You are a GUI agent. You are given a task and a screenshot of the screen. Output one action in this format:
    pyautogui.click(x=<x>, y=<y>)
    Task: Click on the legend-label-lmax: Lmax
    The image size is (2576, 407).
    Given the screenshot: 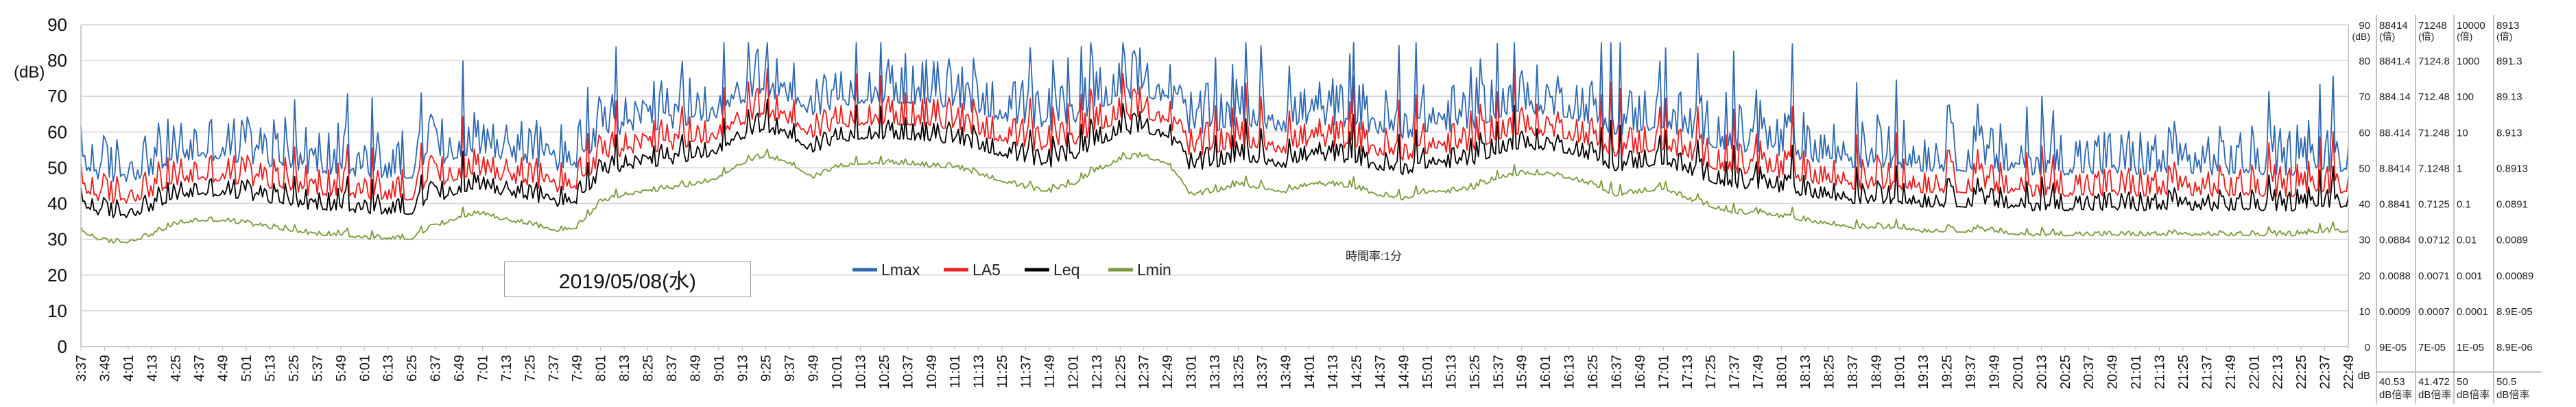 What is the action you would take?
    pyautogui.click(x=900, y=270)
    